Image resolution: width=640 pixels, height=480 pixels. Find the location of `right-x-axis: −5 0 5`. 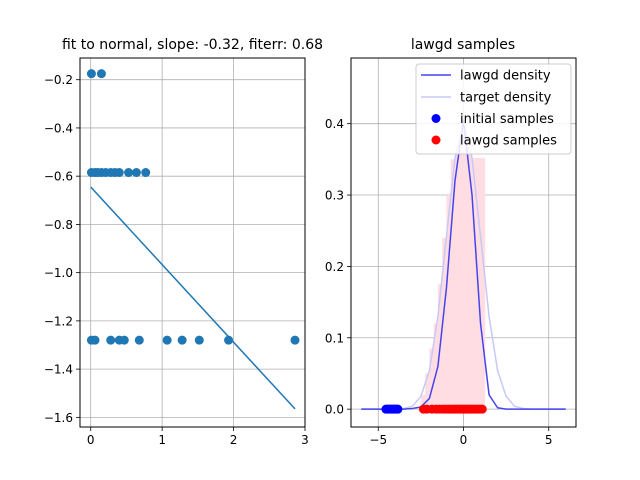

right-x-axis: −5 0 5 is located at coordinates (461, 437).